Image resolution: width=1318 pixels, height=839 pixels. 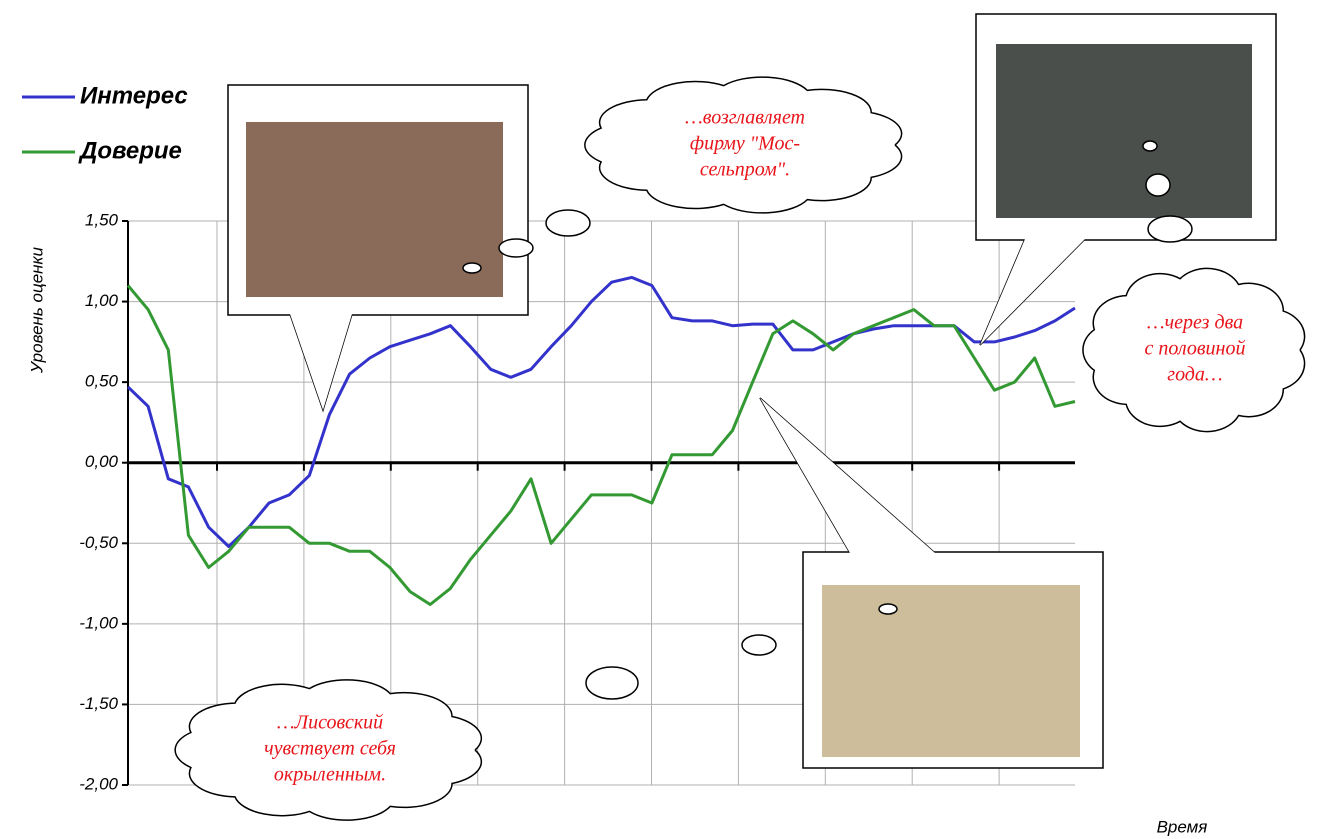 What do you see at coordinates (102, 300) in the screenshot?
I see `y-tick-label: 1,00` at bounding box center [102, 300].